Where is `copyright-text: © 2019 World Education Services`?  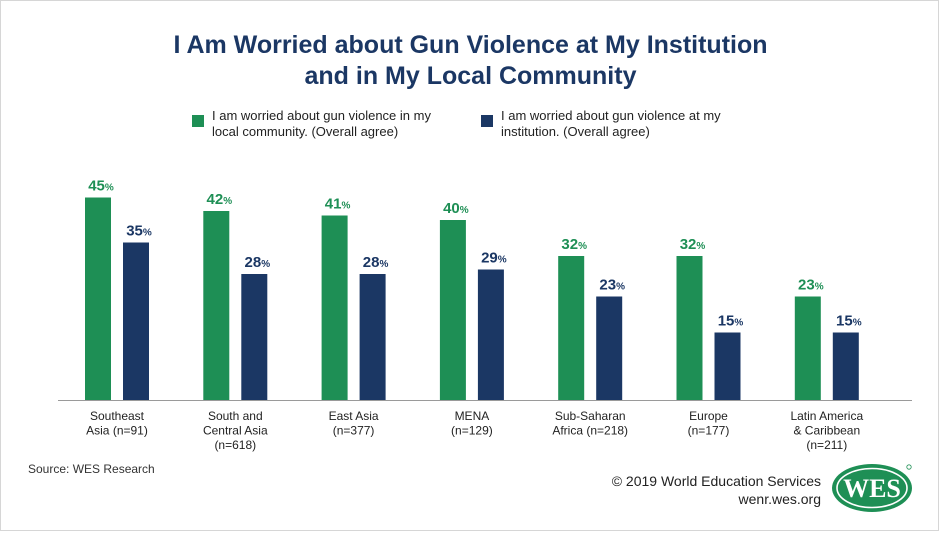 copyright-text: © 2019 World Education Services is located at coordinates (716, 481).